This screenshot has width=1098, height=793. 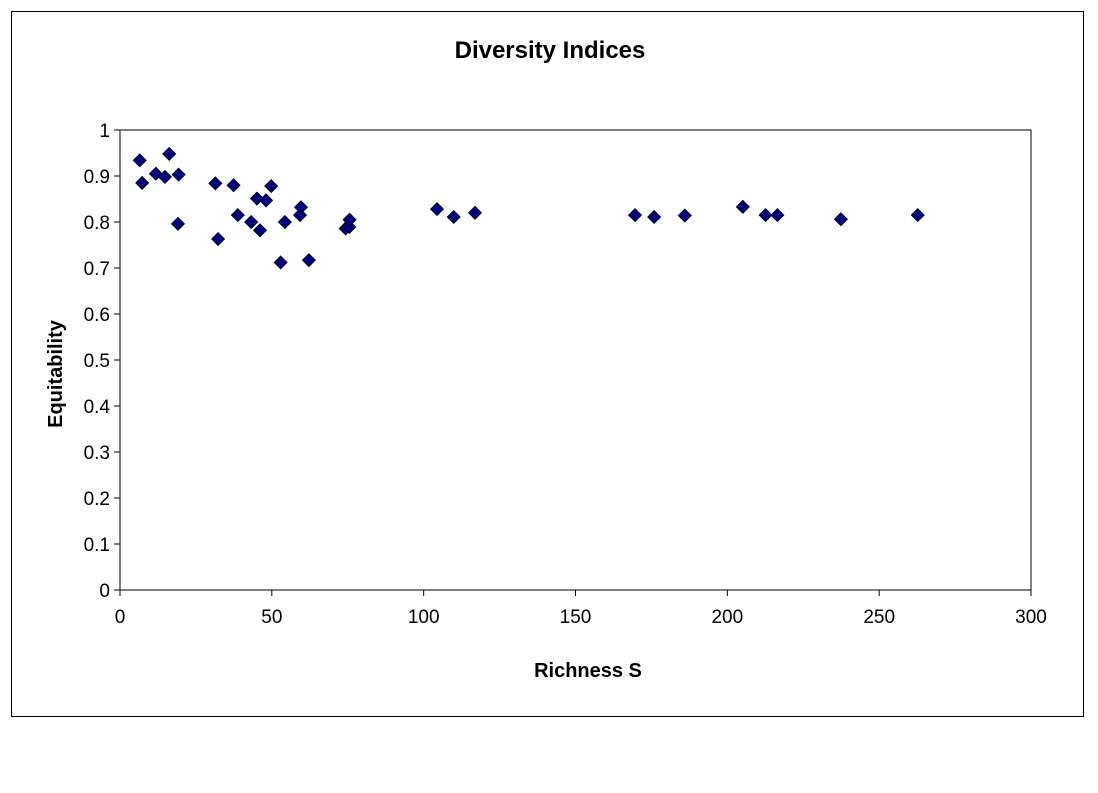 I want to click on y-tick-label: 0.6, so click(x=97, y=315).